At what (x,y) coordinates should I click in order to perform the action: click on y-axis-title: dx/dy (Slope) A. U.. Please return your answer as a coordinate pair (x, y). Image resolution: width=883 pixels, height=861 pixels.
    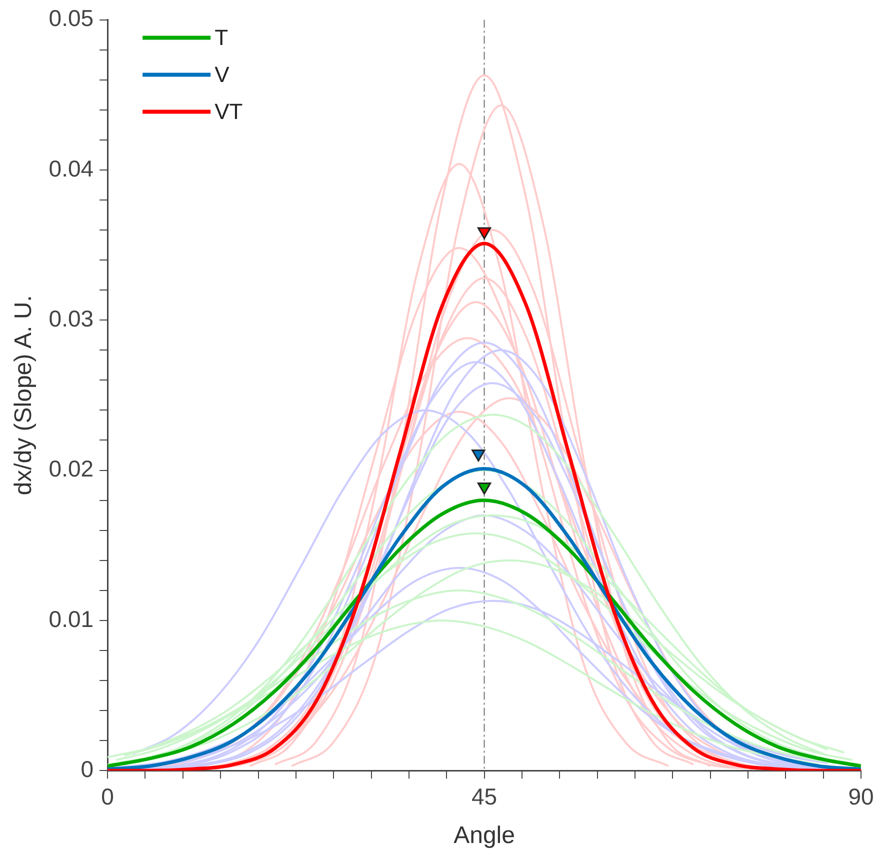
    Looking at the image, I should click on (24, 395).